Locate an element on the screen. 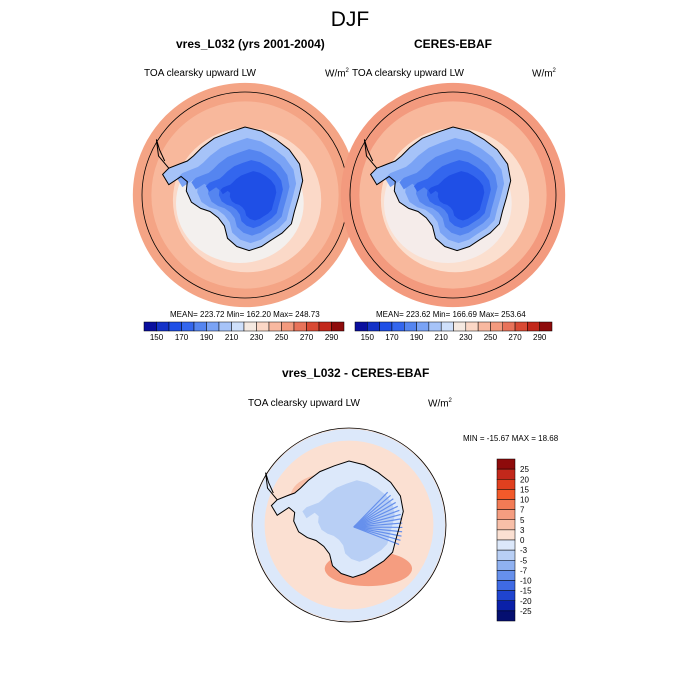 The image size is (700, 700). panel-1-ocean is located at coordinates (245, 195).